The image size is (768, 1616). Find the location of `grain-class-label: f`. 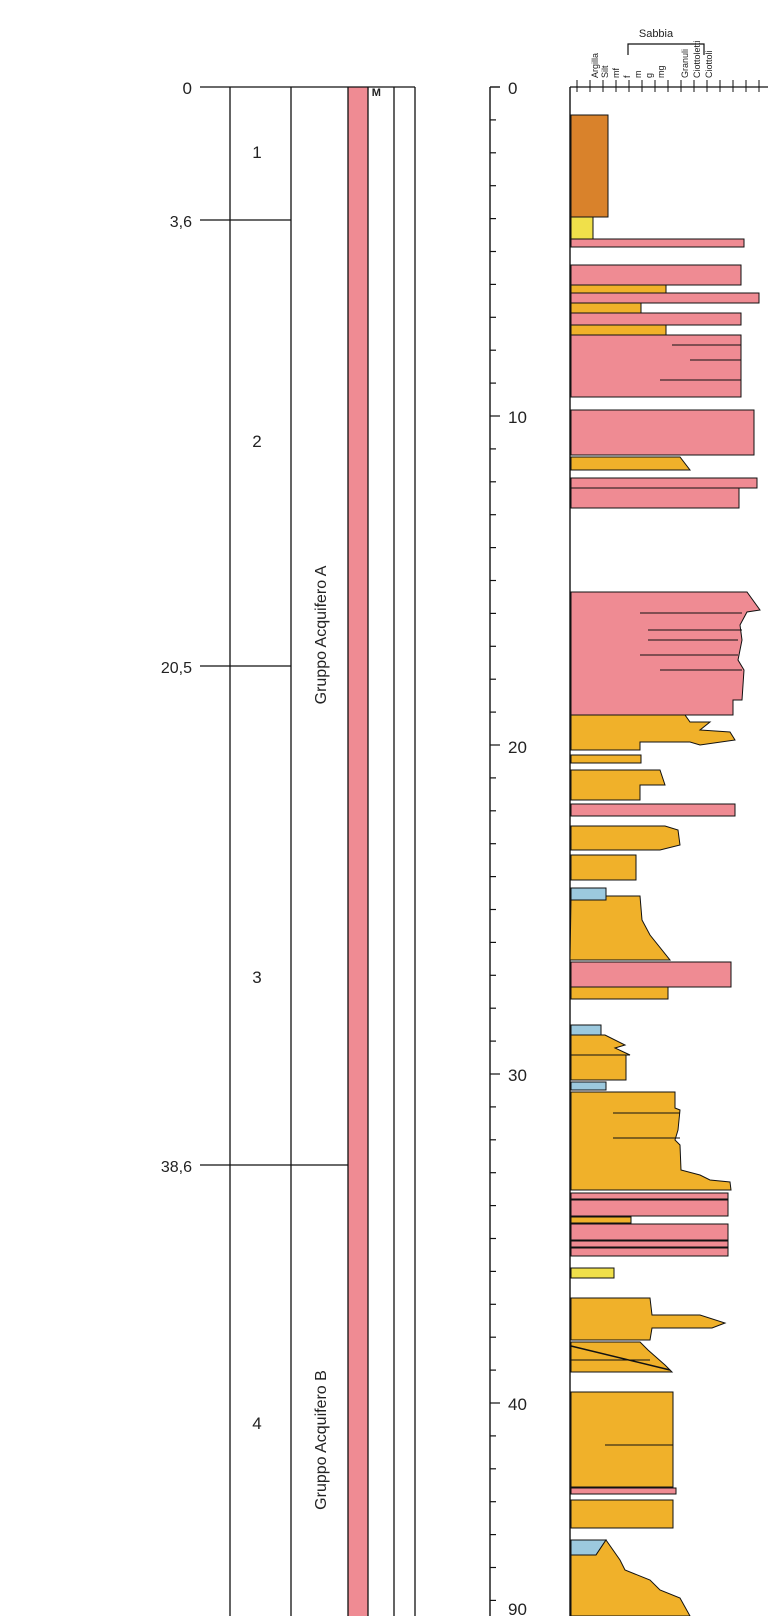

grain-class-label: f is located at coordinates (627, 76).